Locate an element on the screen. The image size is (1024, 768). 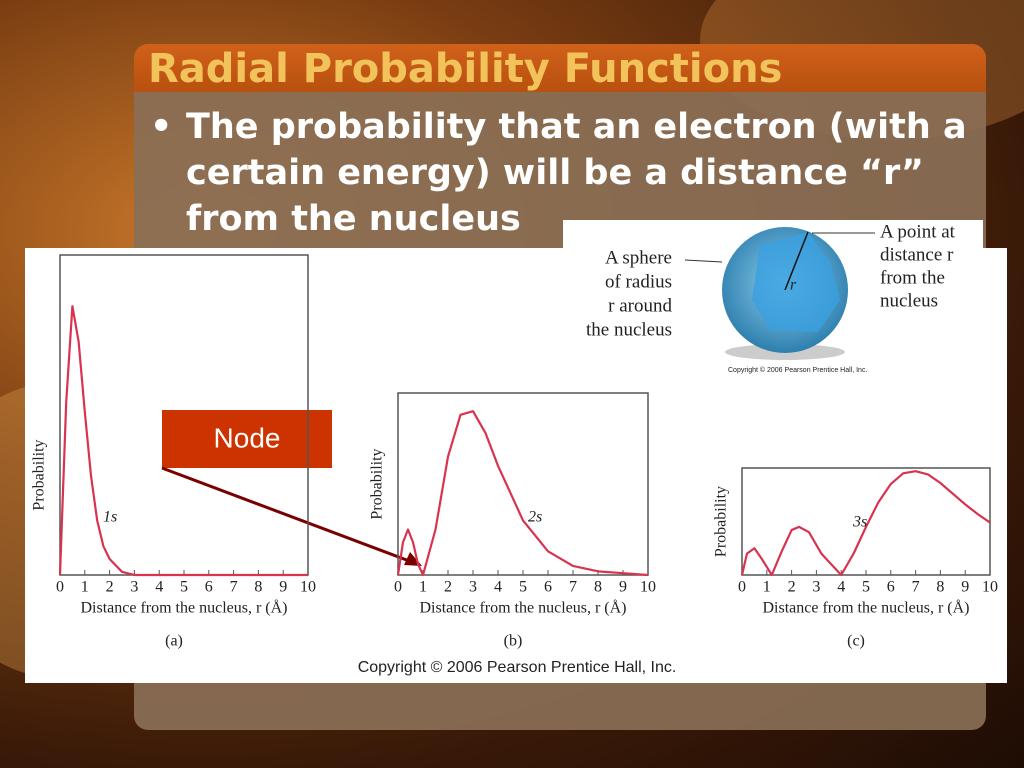
title-bar is located at coordinates (560, 68).